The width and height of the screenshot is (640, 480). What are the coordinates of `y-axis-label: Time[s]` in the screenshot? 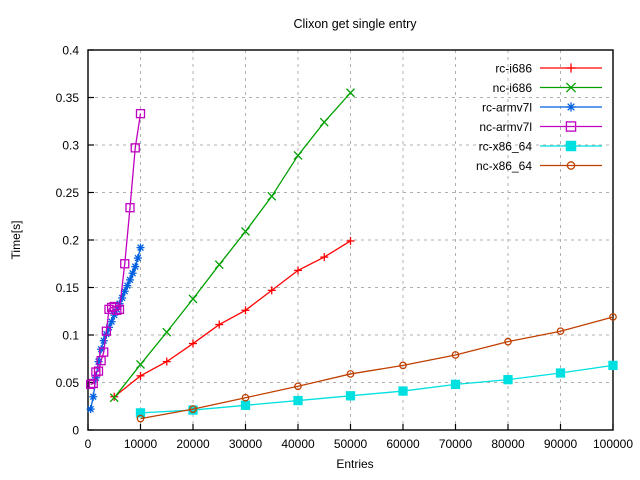 It's located at (16, 240).